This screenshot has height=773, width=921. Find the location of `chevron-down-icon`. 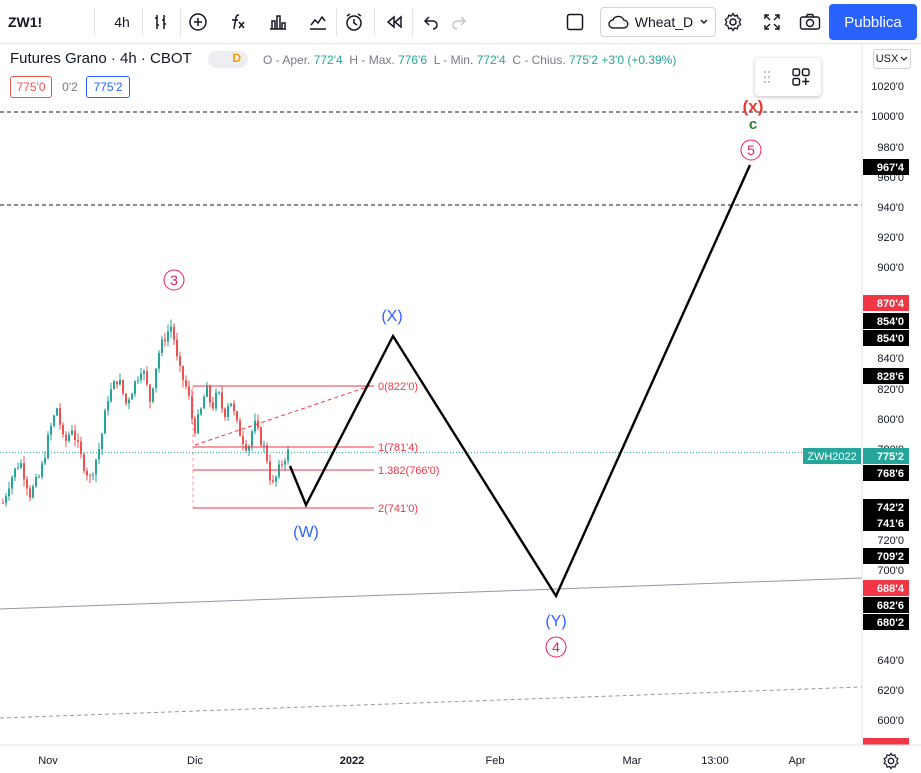

chevron-down-icon is located at coordinates (904, 58).